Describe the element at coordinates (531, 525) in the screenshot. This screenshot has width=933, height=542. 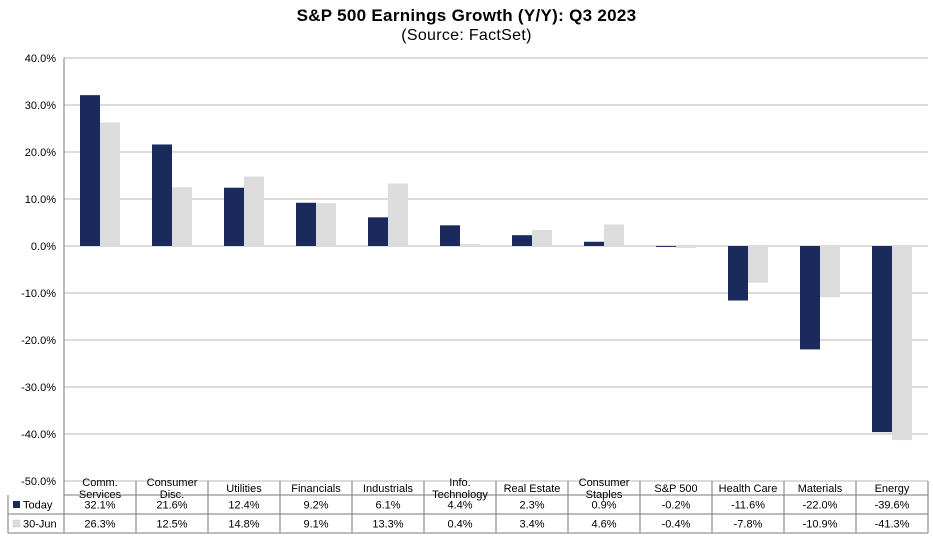
I see `data-table-value: 3.4%` at that location.